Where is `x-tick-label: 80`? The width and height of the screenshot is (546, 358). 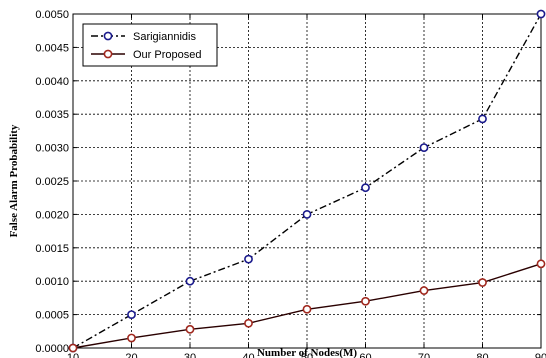
x-tick-label: 80 is located at coordinates (482, 355).